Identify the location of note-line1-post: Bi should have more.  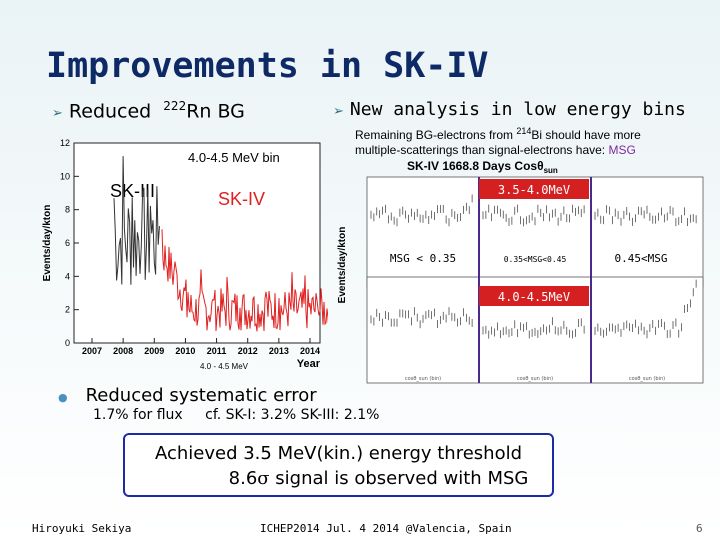
(586, 135).